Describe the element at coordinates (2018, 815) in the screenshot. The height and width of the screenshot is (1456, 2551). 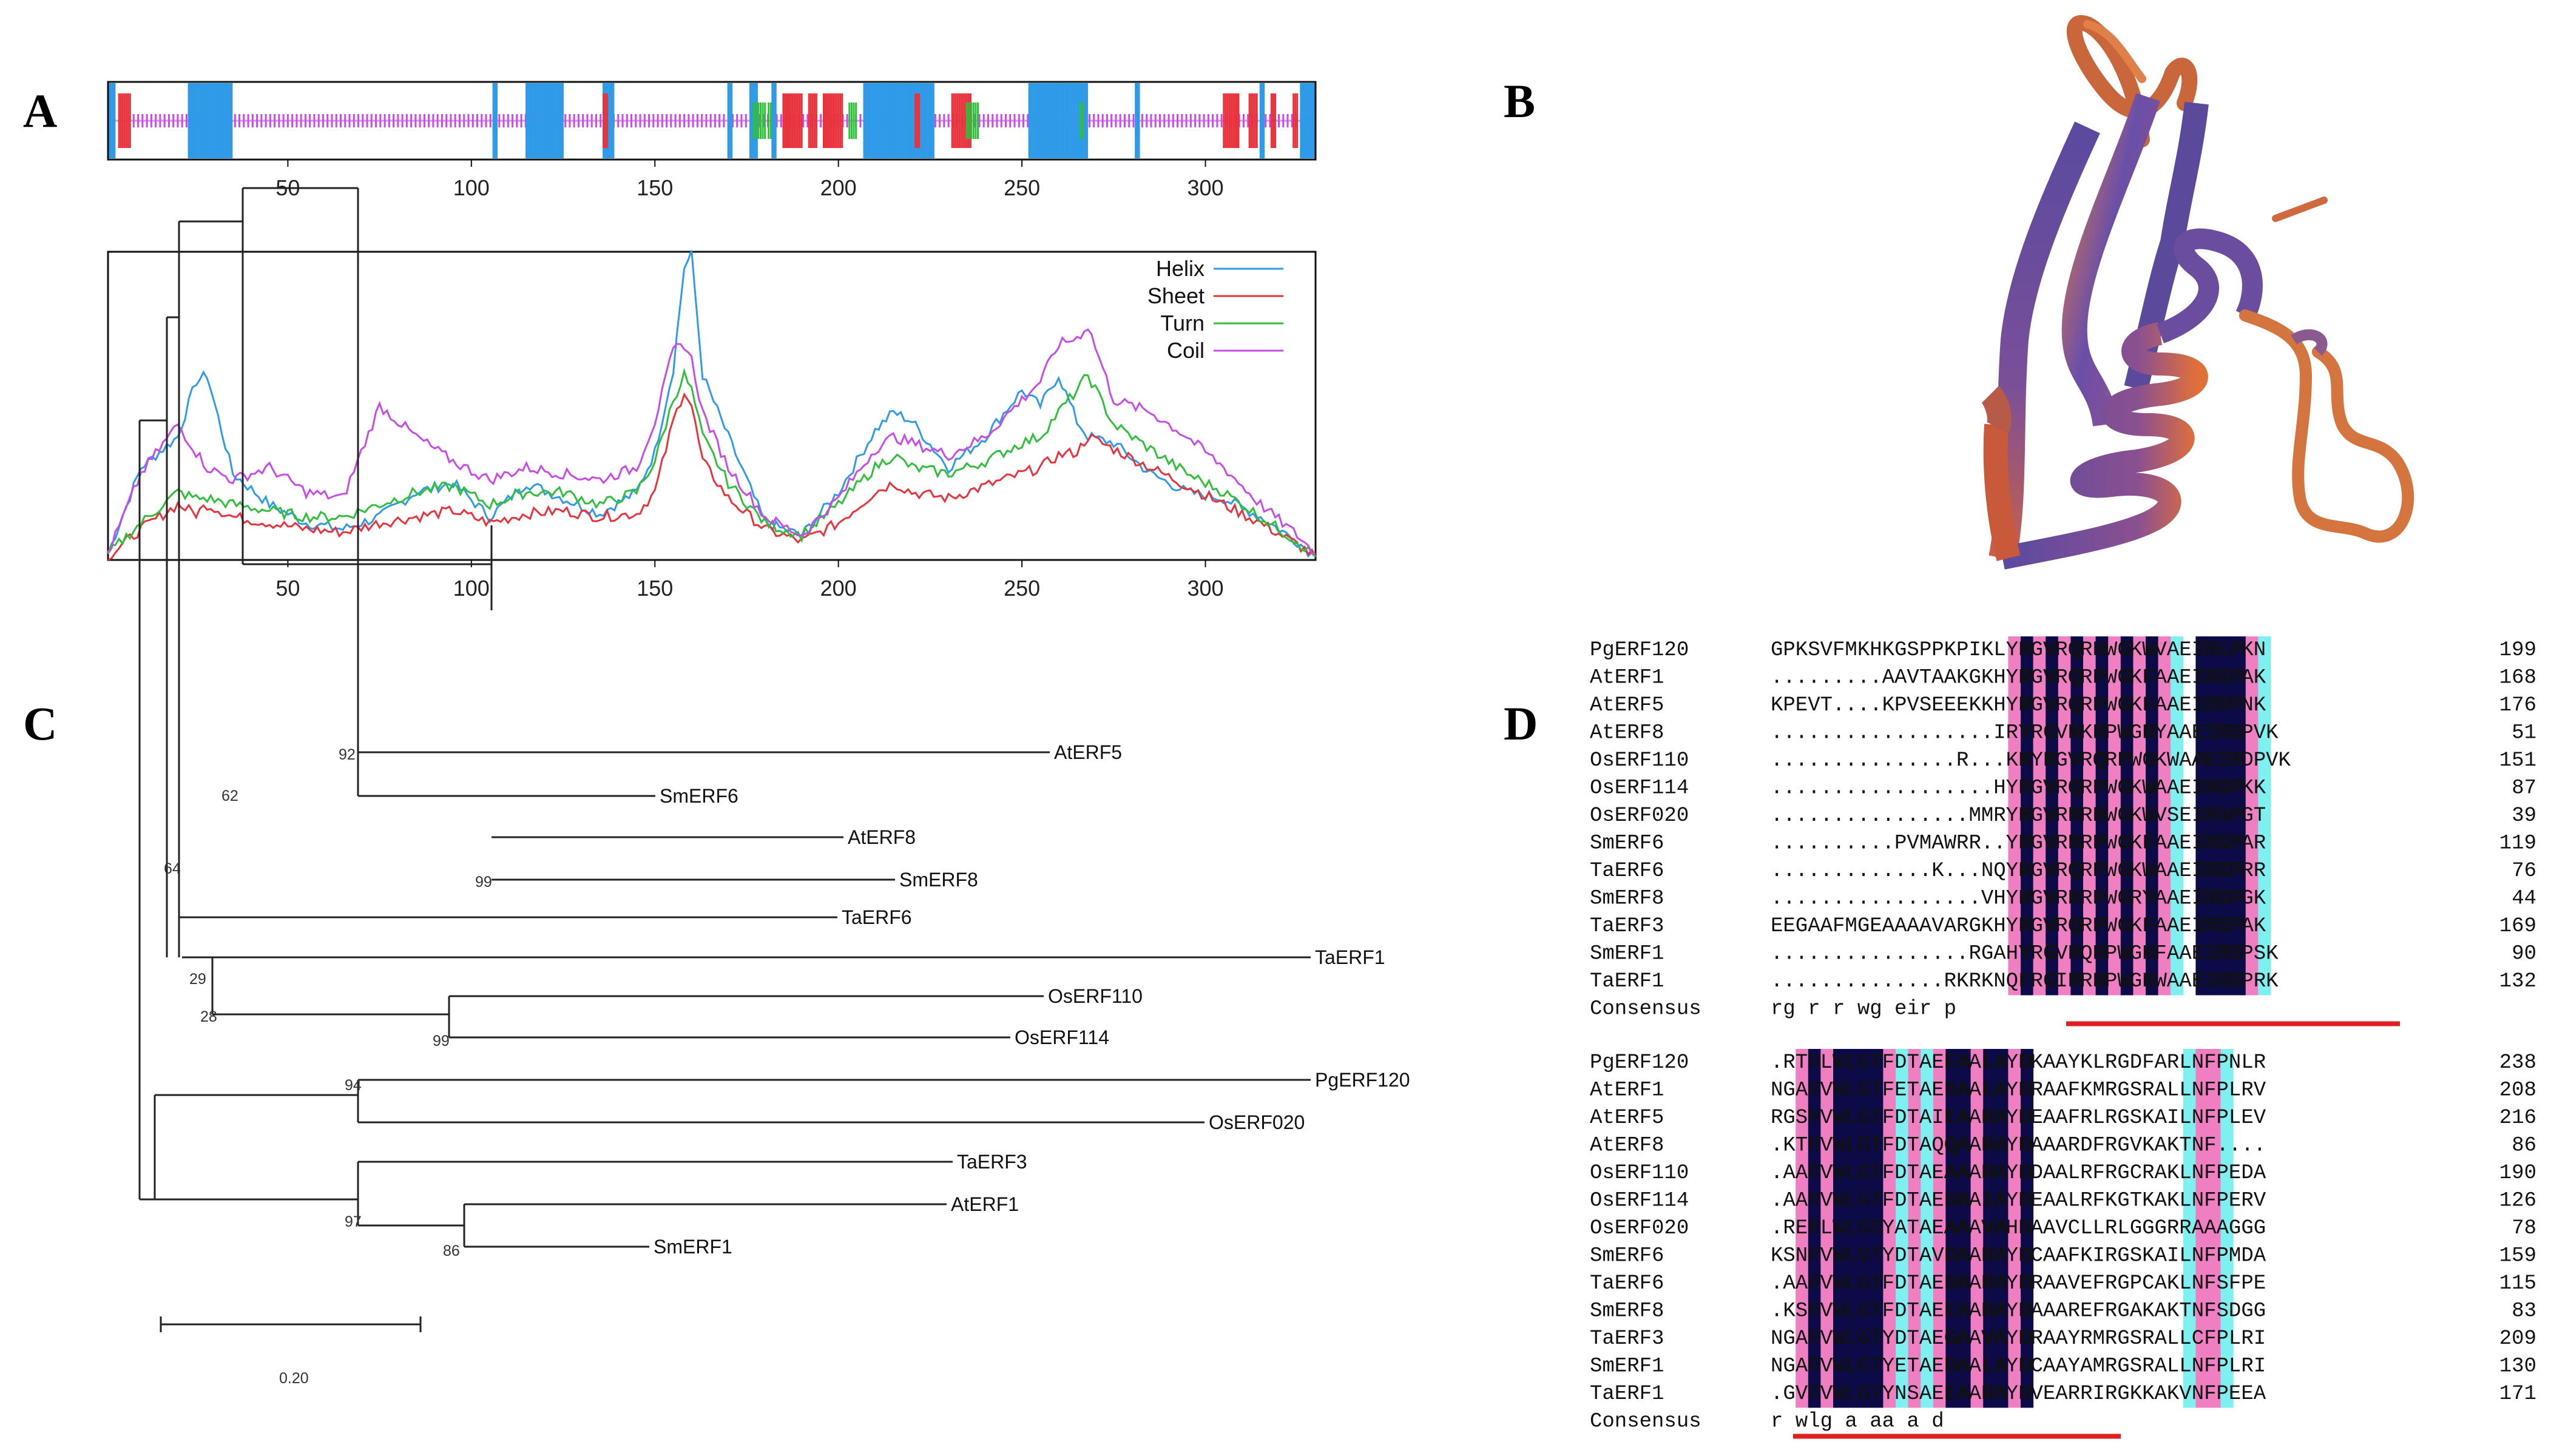
I see `sequence-residues: ................MMRYRGVRRRRWGKWVSEIRVPGT` at that location.